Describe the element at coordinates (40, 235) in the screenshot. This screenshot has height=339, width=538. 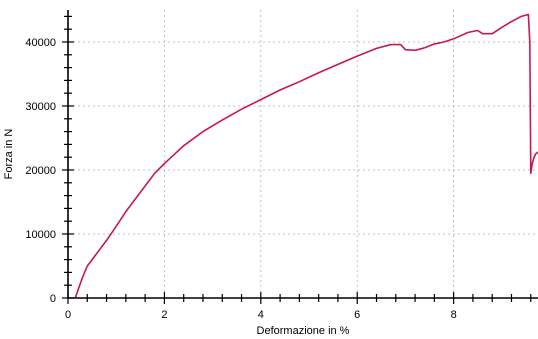
I see `y-tick-label: 10000` at that location.